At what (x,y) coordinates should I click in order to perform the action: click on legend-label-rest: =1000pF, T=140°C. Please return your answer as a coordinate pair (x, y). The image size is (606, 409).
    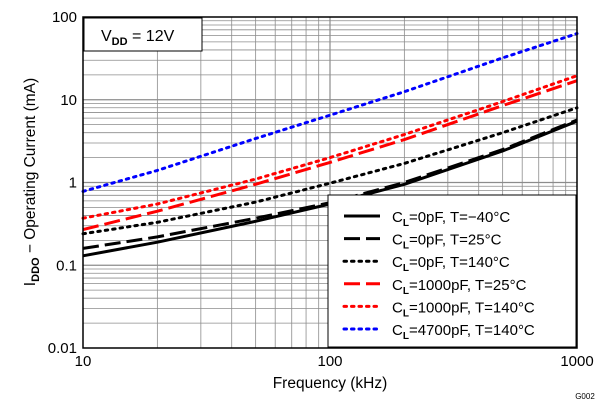
    Looking at the image, I should click on (472, 307).